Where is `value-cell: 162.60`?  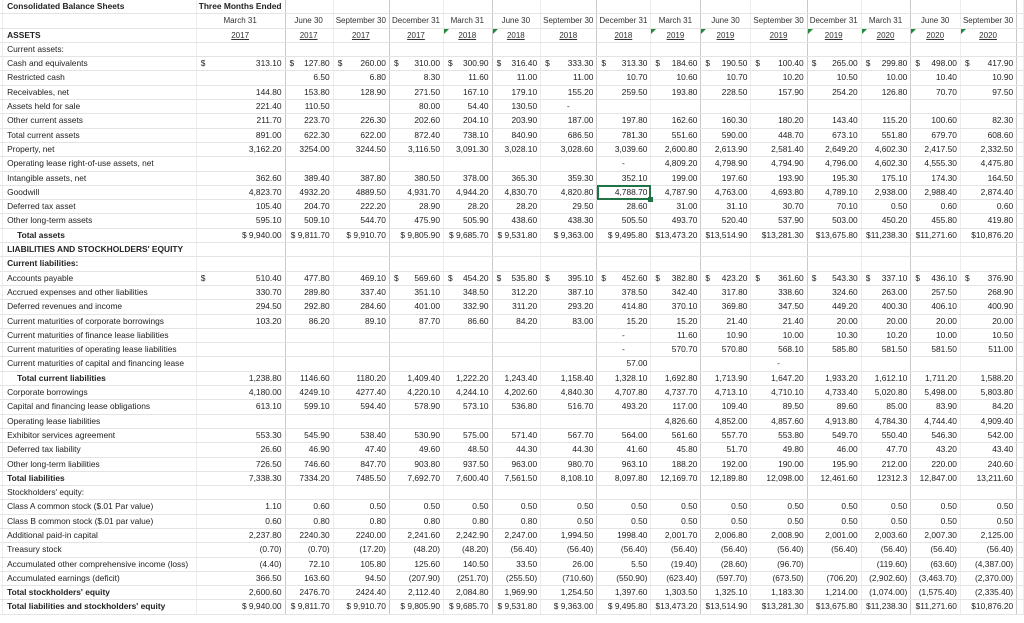
value-cell: 162.60 is located at coordinates (676, 121).